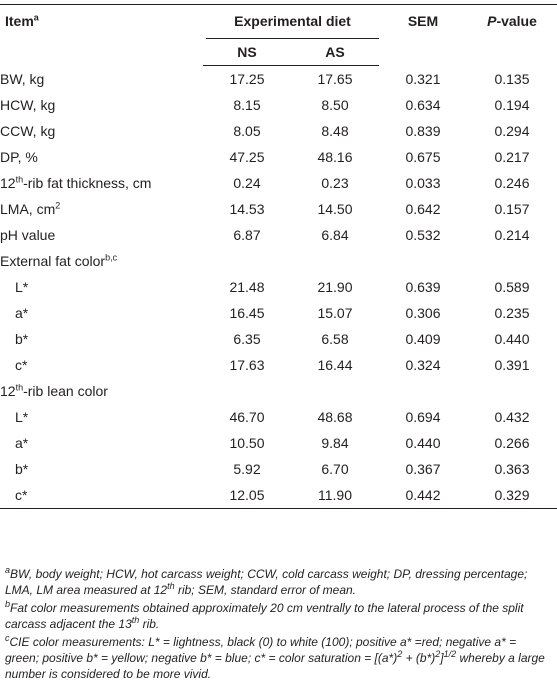  What do you see at coordinates (54, 390) in the screenshot?
I see `section-label: 12th-rib lean color` at bounding box center [54, 390].